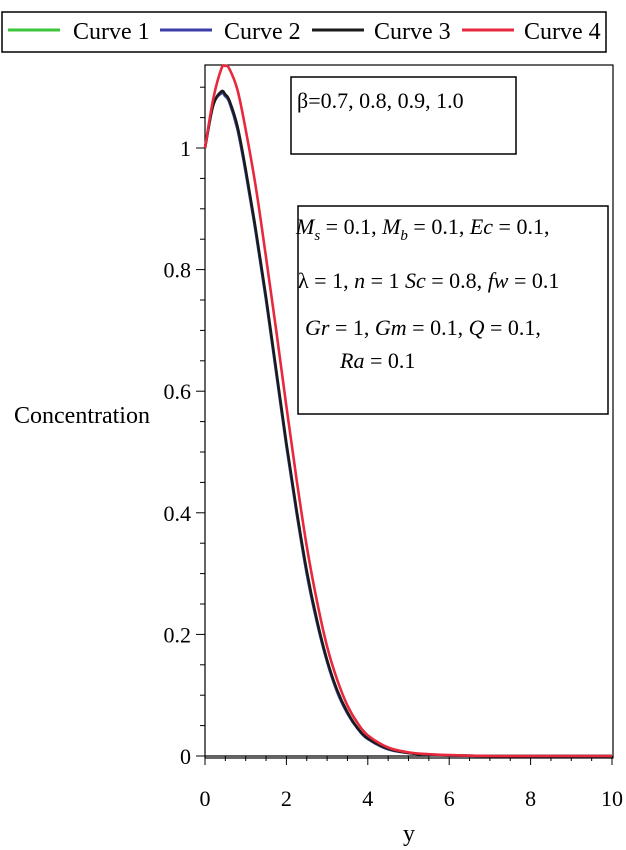  Describe the element at coordinates (412, 798) in the screenshot. I see `x-tick-labels: 0 2 4 6 8 10` at that location.